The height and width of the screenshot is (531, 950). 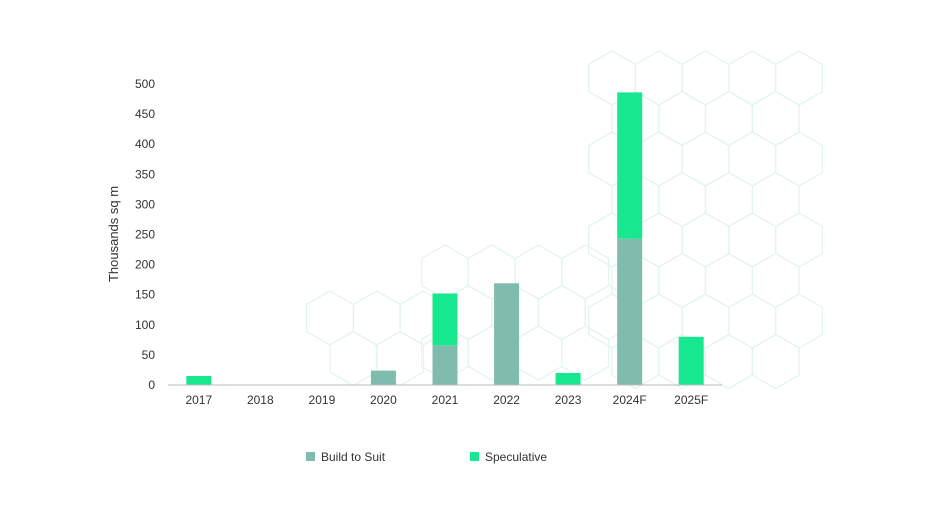 I want to click on bar-speculative-2024f, so click(x=630, y=165).